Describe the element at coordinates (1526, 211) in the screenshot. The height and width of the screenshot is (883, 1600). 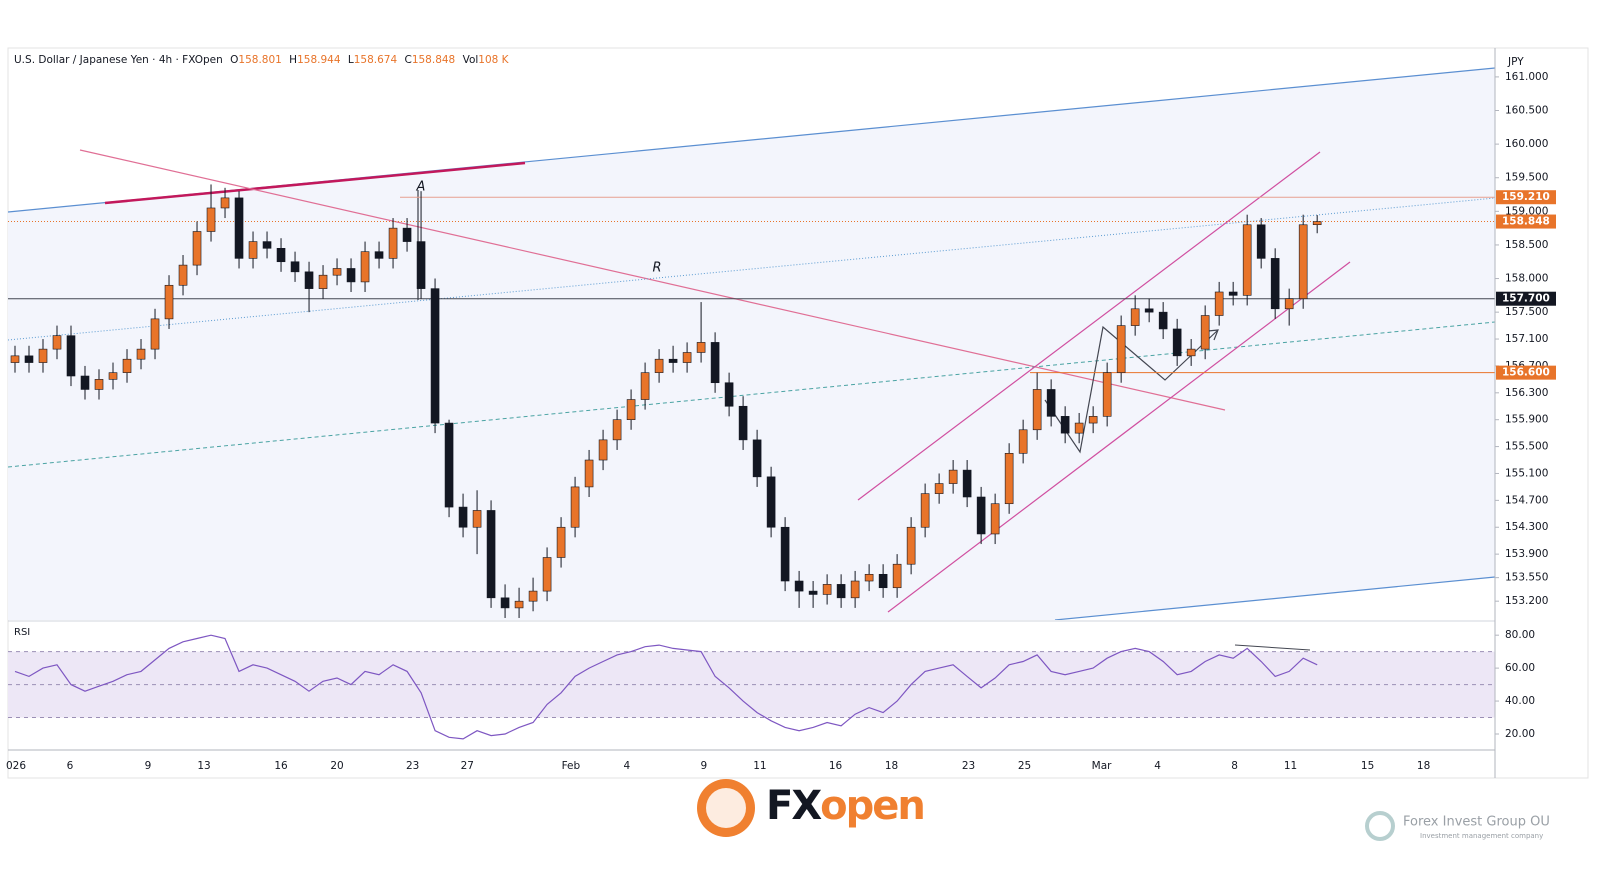
I see `y-tick-label: 159.000` at that location.